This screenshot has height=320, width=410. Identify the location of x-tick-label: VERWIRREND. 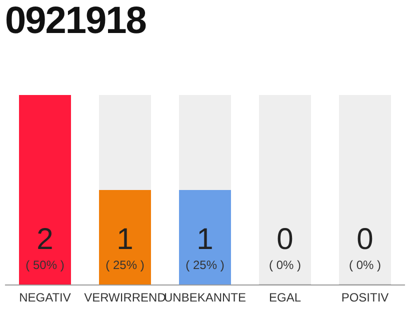
(125, 297).